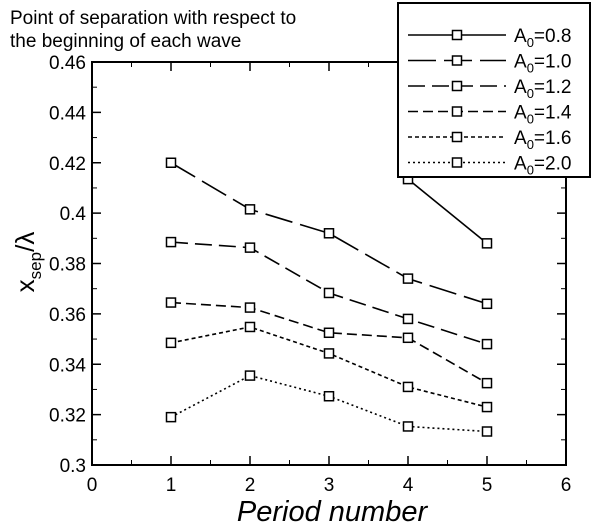 The image size is (598, 532). I want to click on x-axis-label: Period number, so click(333, 512).